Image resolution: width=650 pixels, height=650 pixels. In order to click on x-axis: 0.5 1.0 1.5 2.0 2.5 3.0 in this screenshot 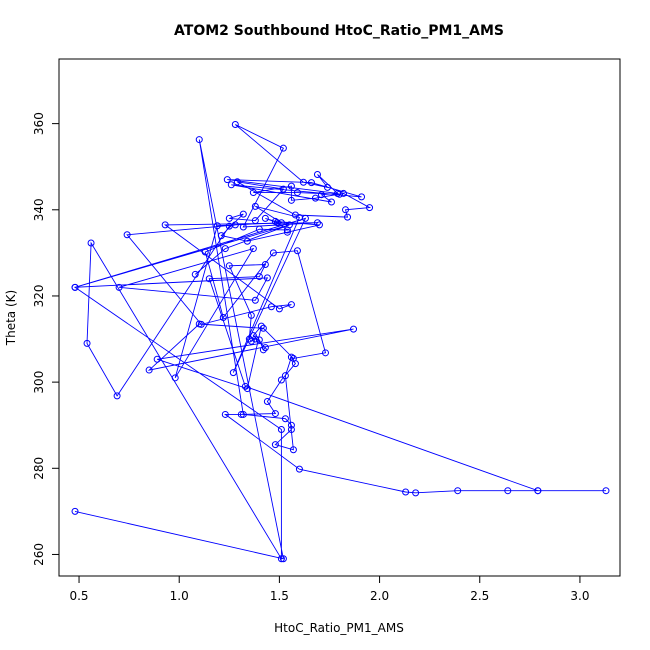, I will do `click(329, 589)`.